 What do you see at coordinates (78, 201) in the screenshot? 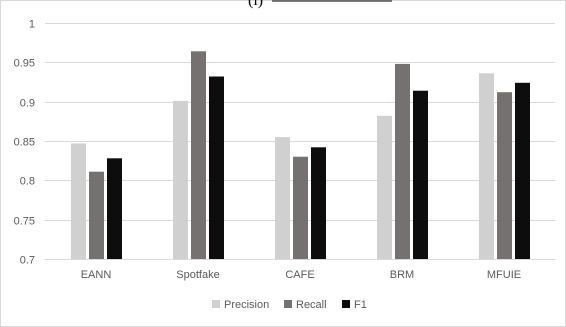
I see `bar-precision-eann` at bounding box center [78, 201].